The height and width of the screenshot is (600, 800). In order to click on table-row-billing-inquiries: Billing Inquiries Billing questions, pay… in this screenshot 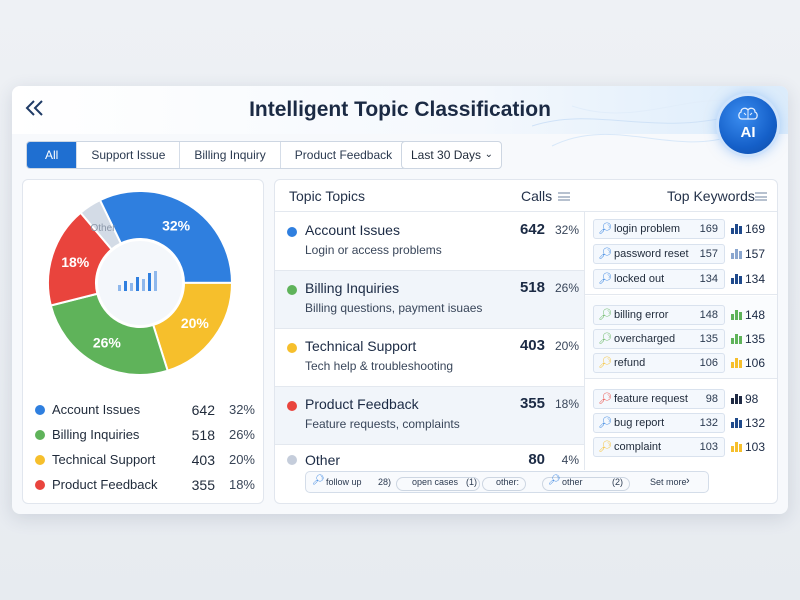, I will do `click(429, 300)`.